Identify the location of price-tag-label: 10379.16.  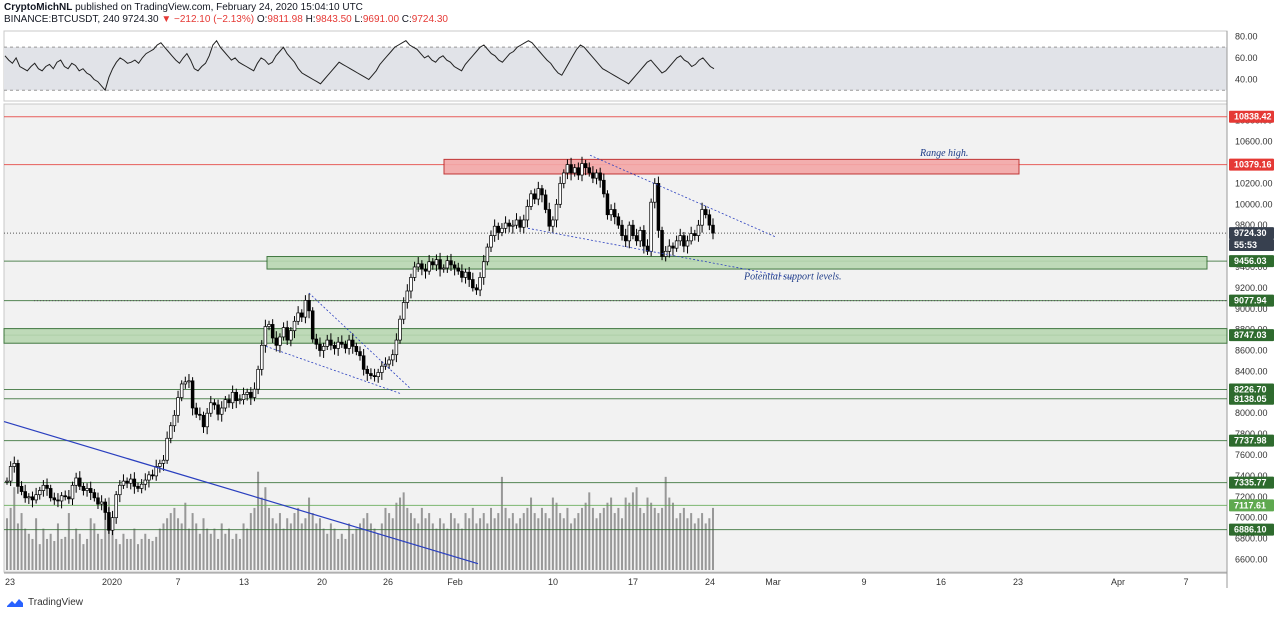
(1253, 165).